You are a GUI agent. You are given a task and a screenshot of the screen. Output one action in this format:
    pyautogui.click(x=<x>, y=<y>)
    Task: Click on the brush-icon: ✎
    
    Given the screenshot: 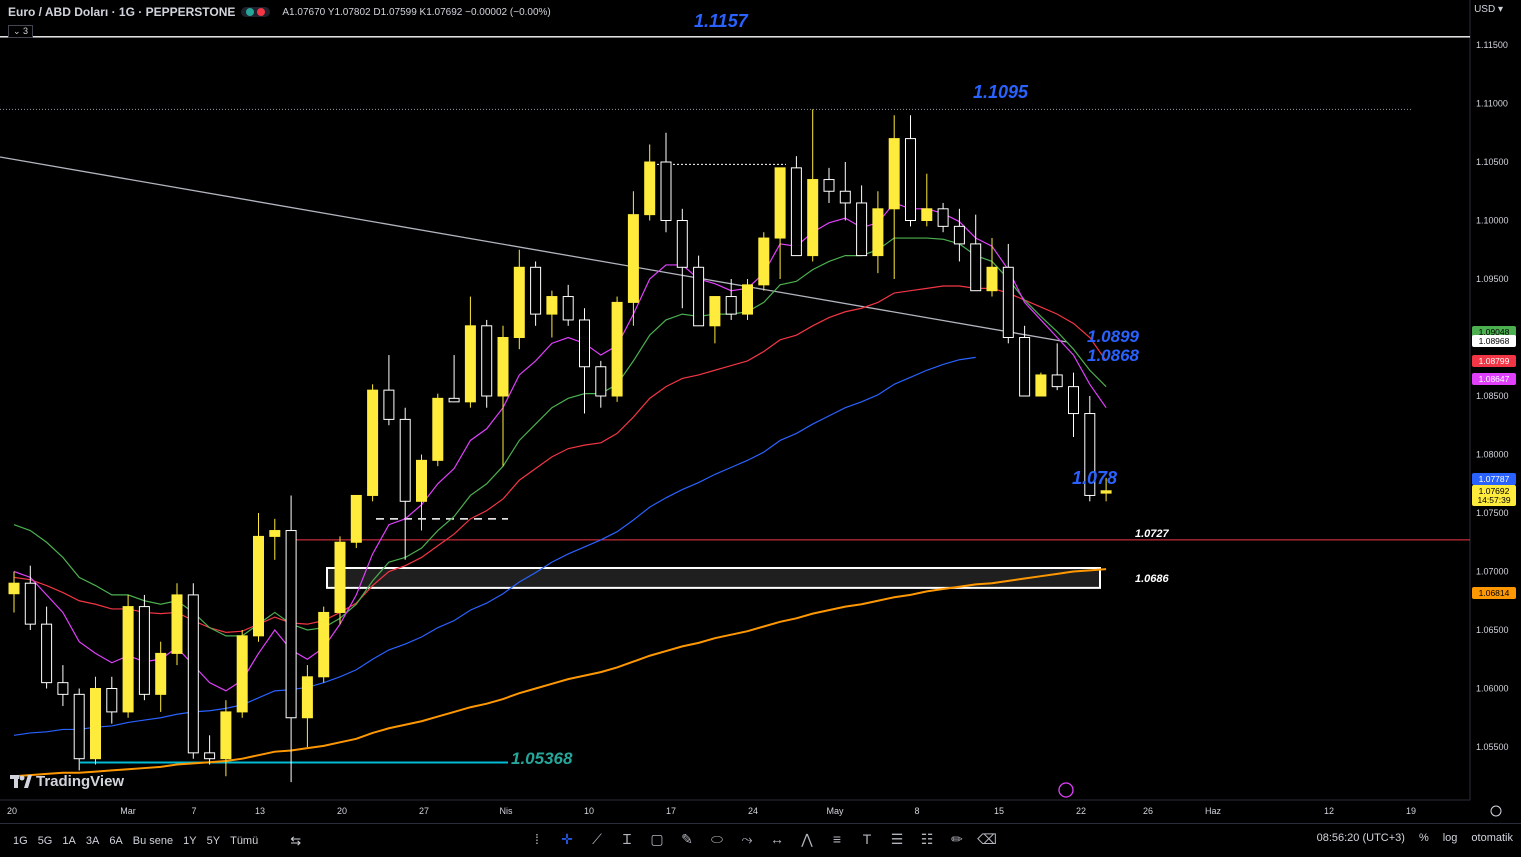 What is the action you would take?
    pyautogui.click(x=687, y=838)
    